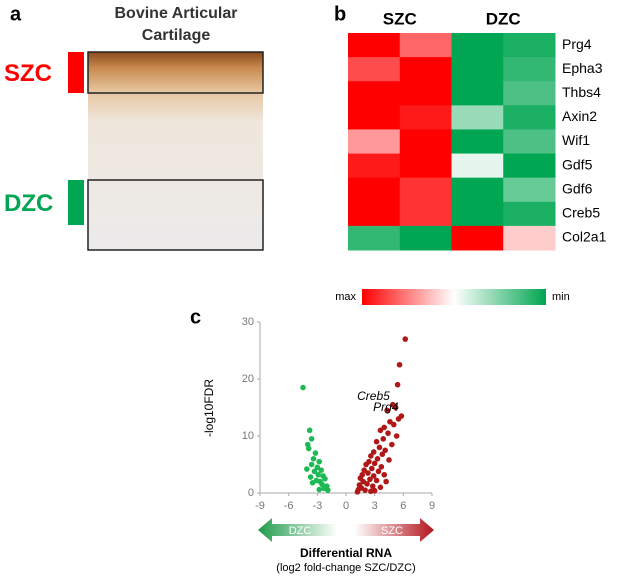 The height and width of the screenshot is (576, 622). What do you see at coordinates (248, 436) in the screenshot?
I see `y-tick-label: 10` at bounding box center [248, 436].